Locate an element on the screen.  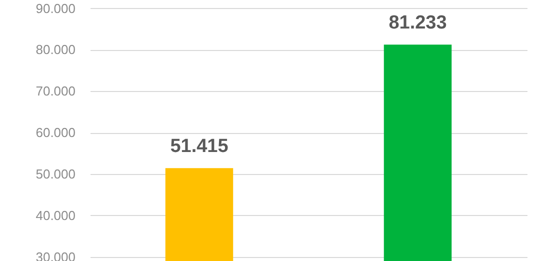
data-label: 81.233 is located at coordinates (417, 23).